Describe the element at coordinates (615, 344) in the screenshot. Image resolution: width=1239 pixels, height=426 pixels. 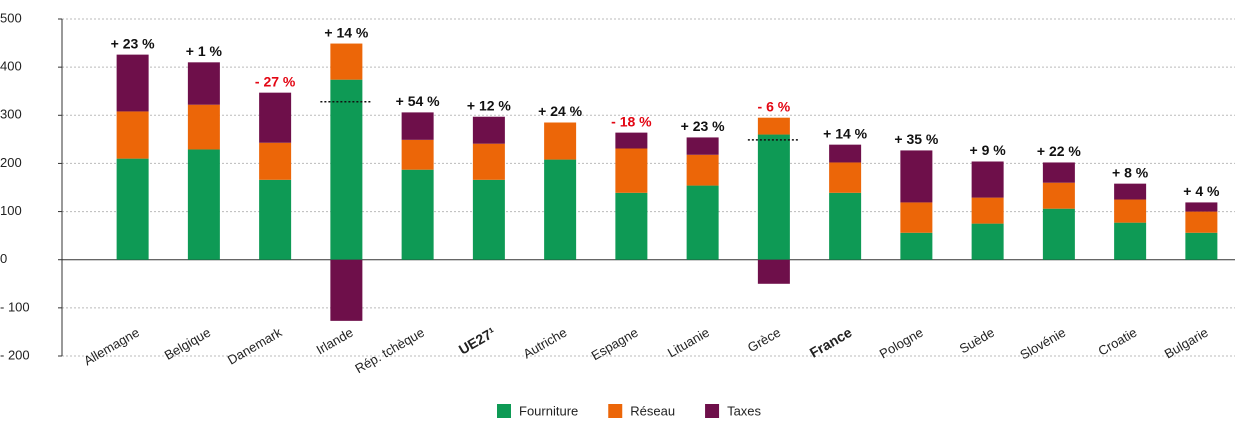
I see `x-tick-label: Espagne` at that location.